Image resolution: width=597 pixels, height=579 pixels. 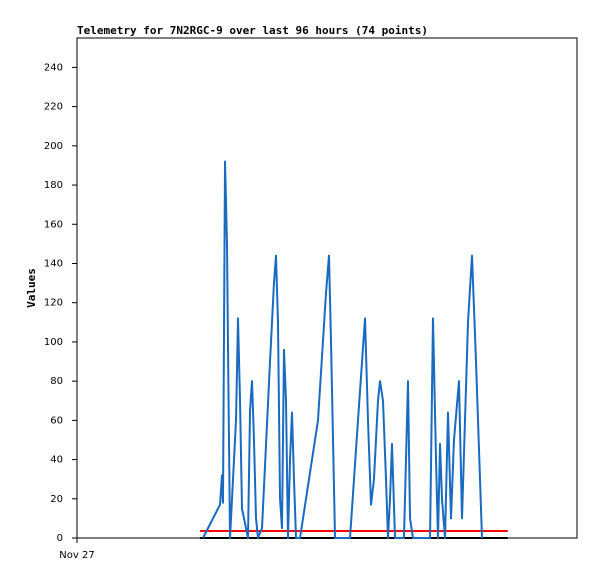 What do you see at coordinates (76, 555) in the screenshot?
I see `x-tick-label: Nov 27` at bounding box center [76, 555].